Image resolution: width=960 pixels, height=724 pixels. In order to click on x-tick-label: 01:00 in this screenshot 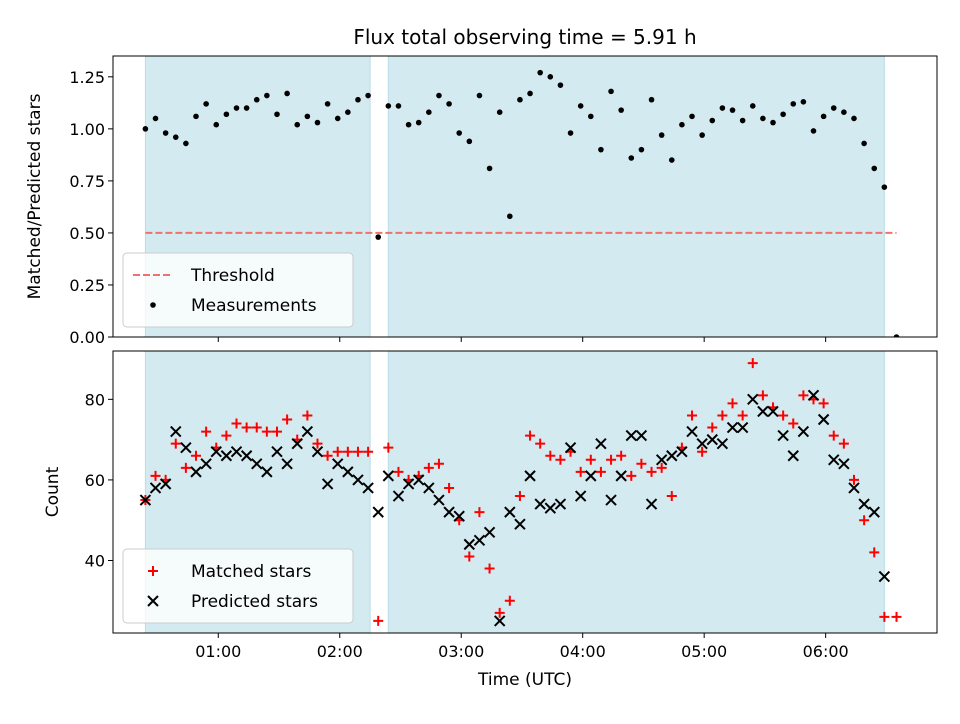, I will do `click(218, 651)`.